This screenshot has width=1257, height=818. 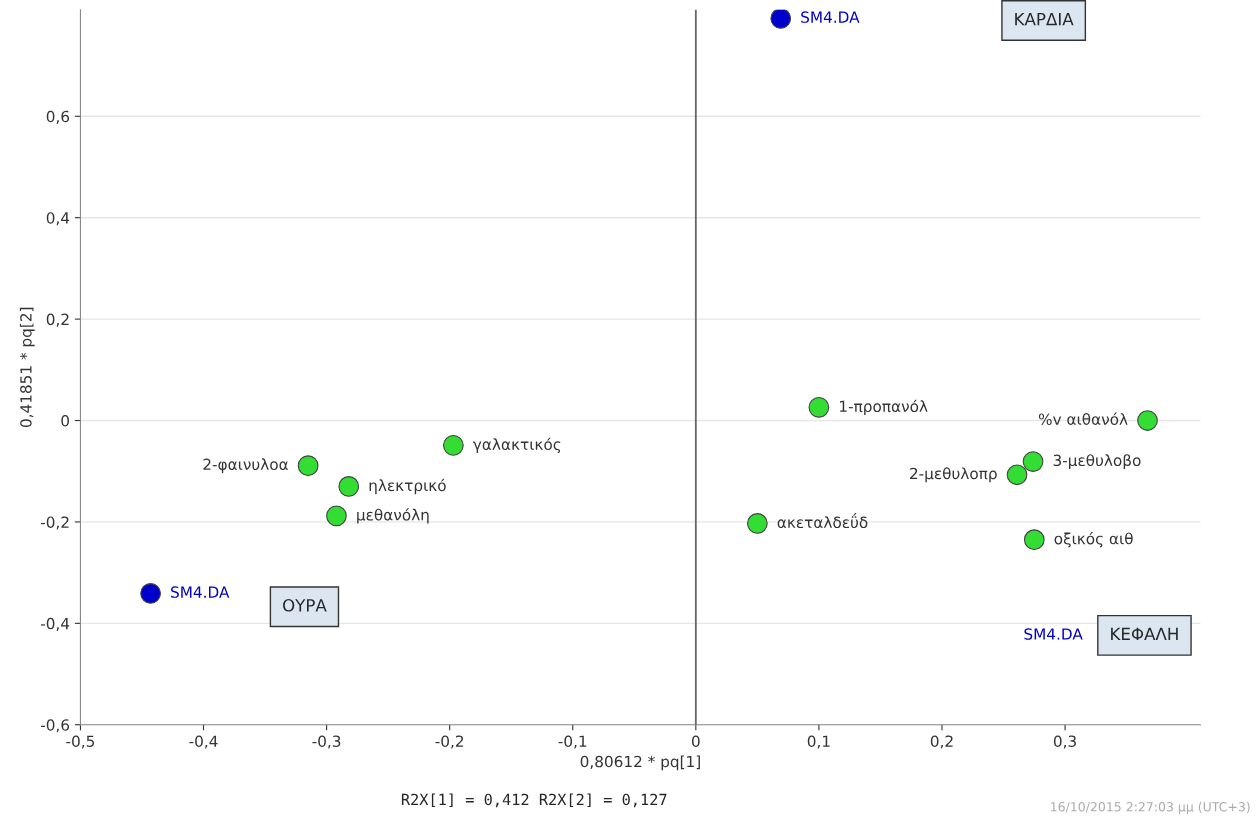 I want to click on annotation: μεθανόλη, so click(x=393, y=516).